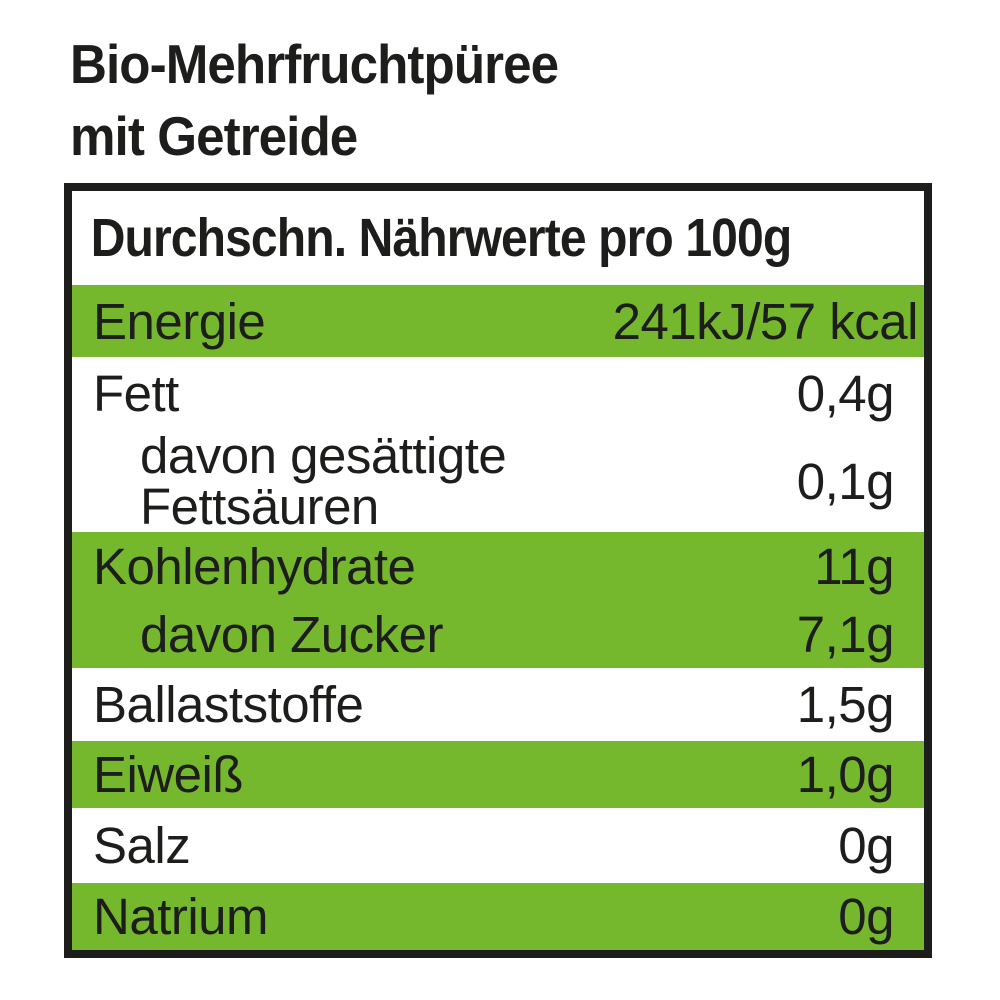  Describe the element at coordinates (181, 916) in the screenshot. I see `nutrition-label: Natrium` at that location.